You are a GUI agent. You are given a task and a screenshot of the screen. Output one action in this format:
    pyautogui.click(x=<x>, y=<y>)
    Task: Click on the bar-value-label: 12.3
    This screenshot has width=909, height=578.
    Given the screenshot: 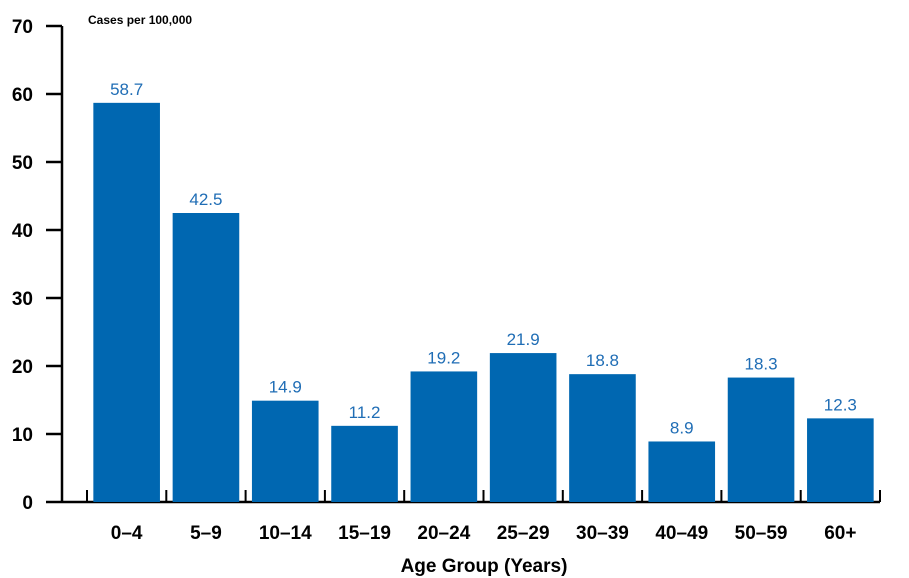 What is the action you would take?
    pyautogui.click(x=840, y=404)
    